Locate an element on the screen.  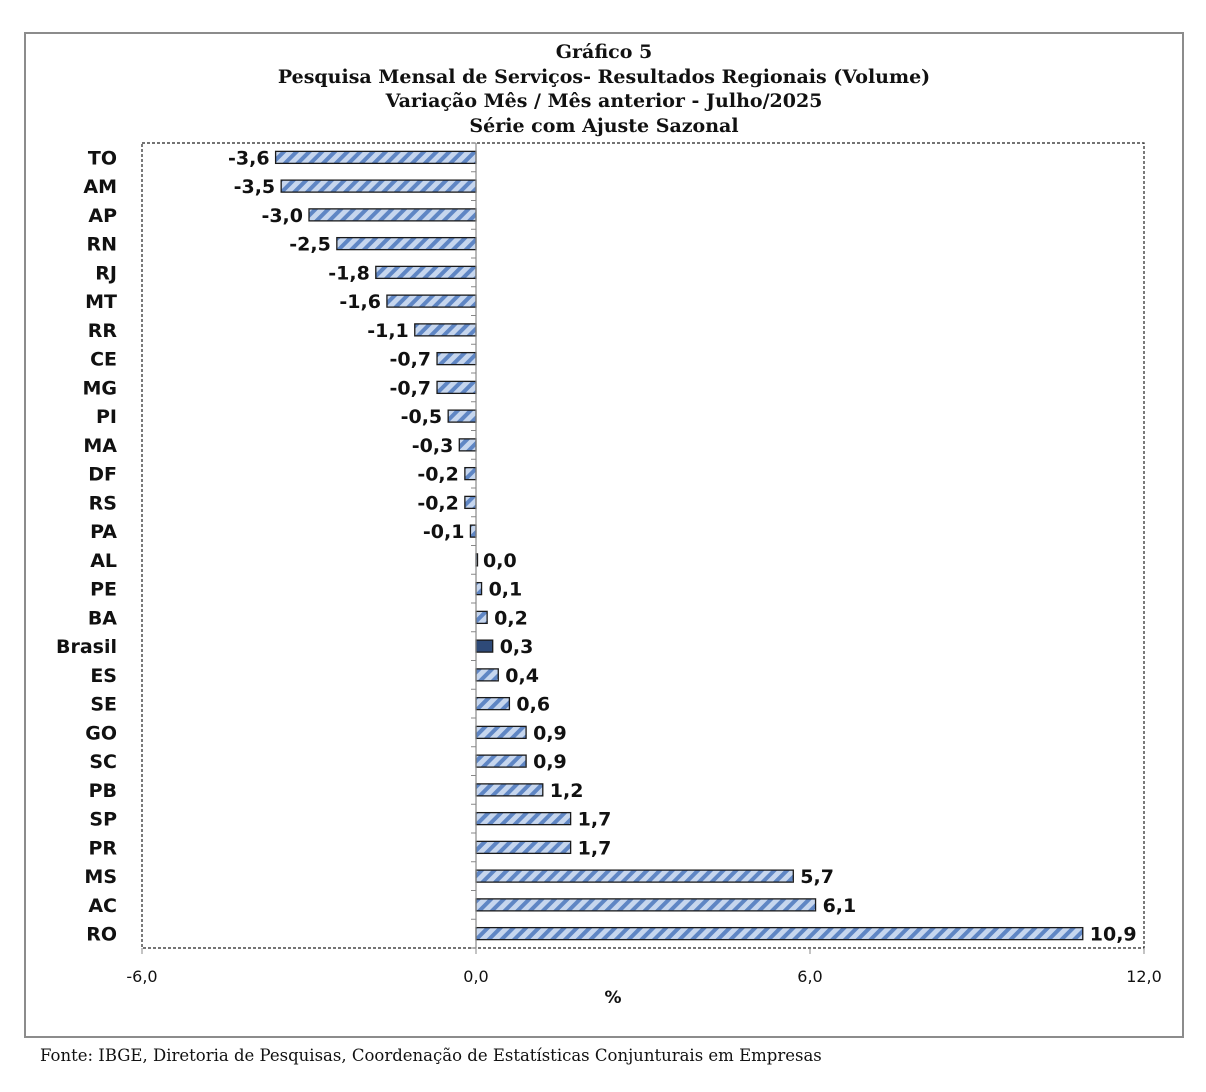
data-label: 0,4 is located at coordinates (522, 676).